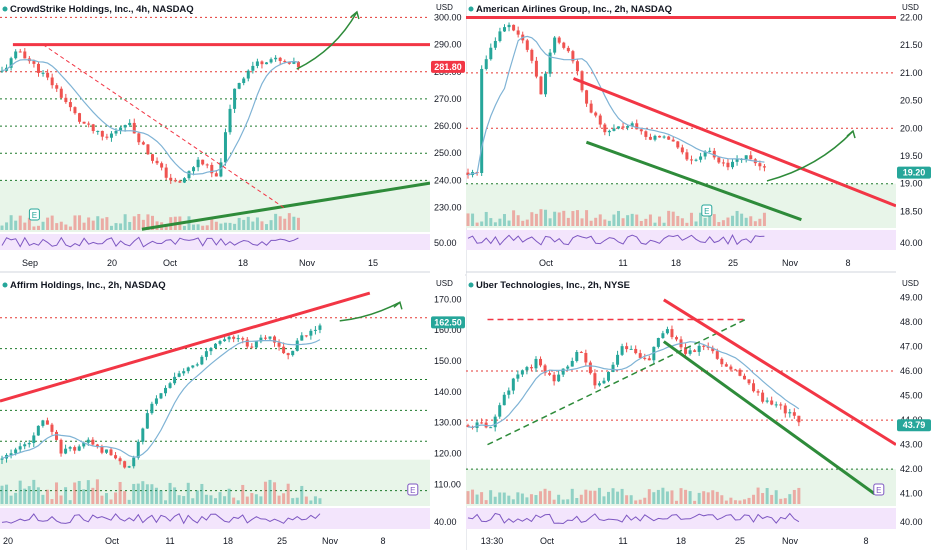  What do you see at coordinates (911, 211) in the screenshot?
I see `price-tick-label: 18.50` at bounding box center [911, 211].